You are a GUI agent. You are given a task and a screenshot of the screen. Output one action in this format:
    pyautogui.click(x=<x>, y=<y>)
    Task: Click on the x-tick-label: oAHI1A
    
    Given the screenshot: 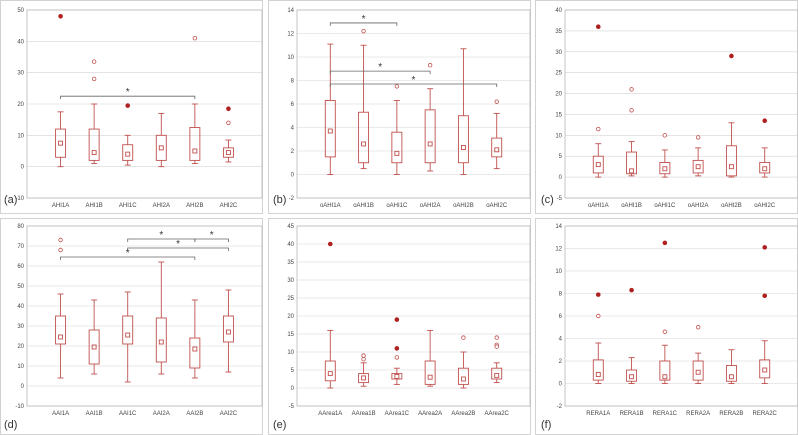 What is the action you would take?
    pyautogui.click(x=330, y=206)
    